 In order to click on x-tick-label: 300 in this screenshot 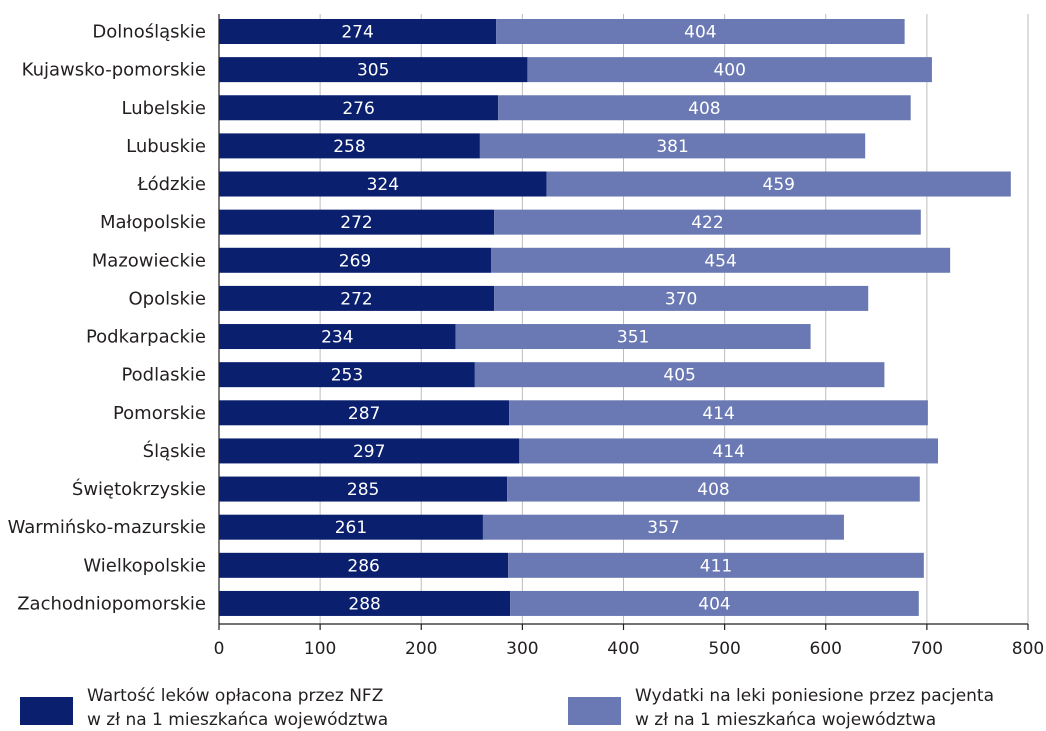, I will do `click(522, 649)`.